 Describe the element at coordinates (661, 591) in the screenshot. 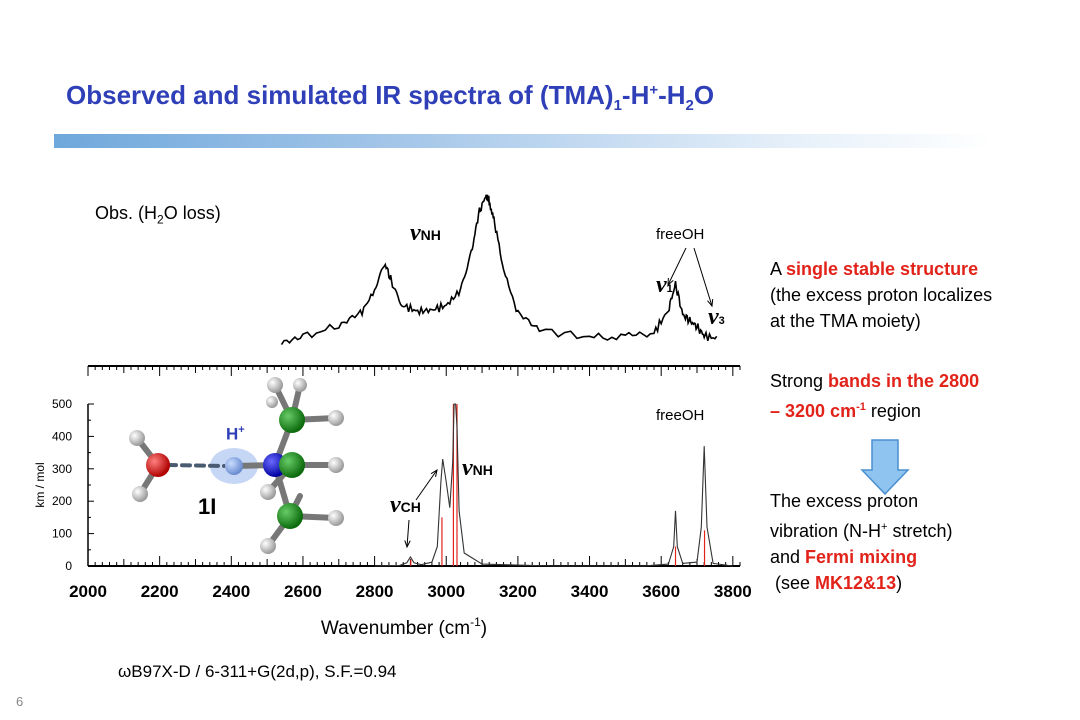

I see `x-tick-label: 3600` at that location.